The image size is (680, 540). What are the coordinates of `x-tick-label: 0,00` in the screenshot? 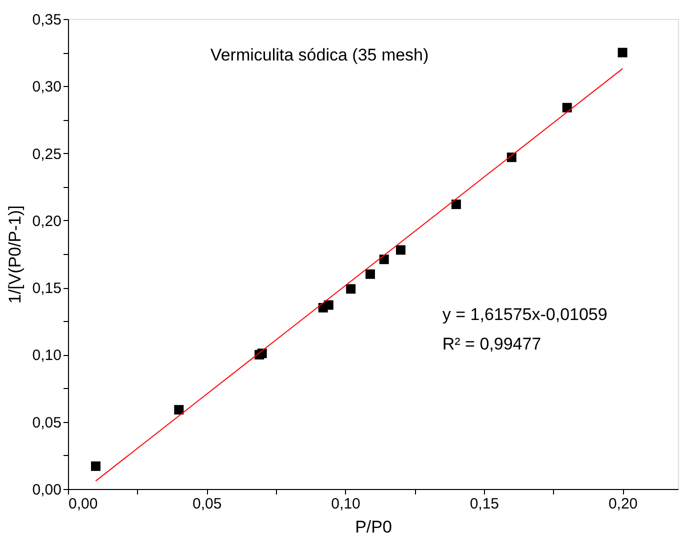 It's located at (83, 504).